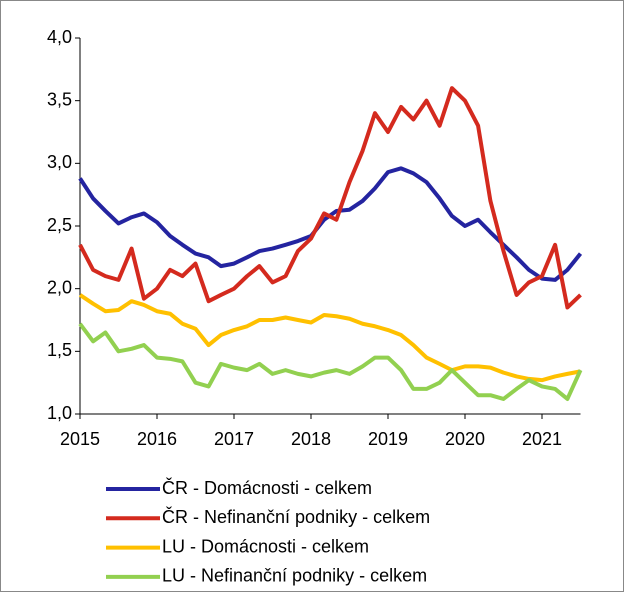  I want to click on y-tick-label: 2,5, so click(59, 225).